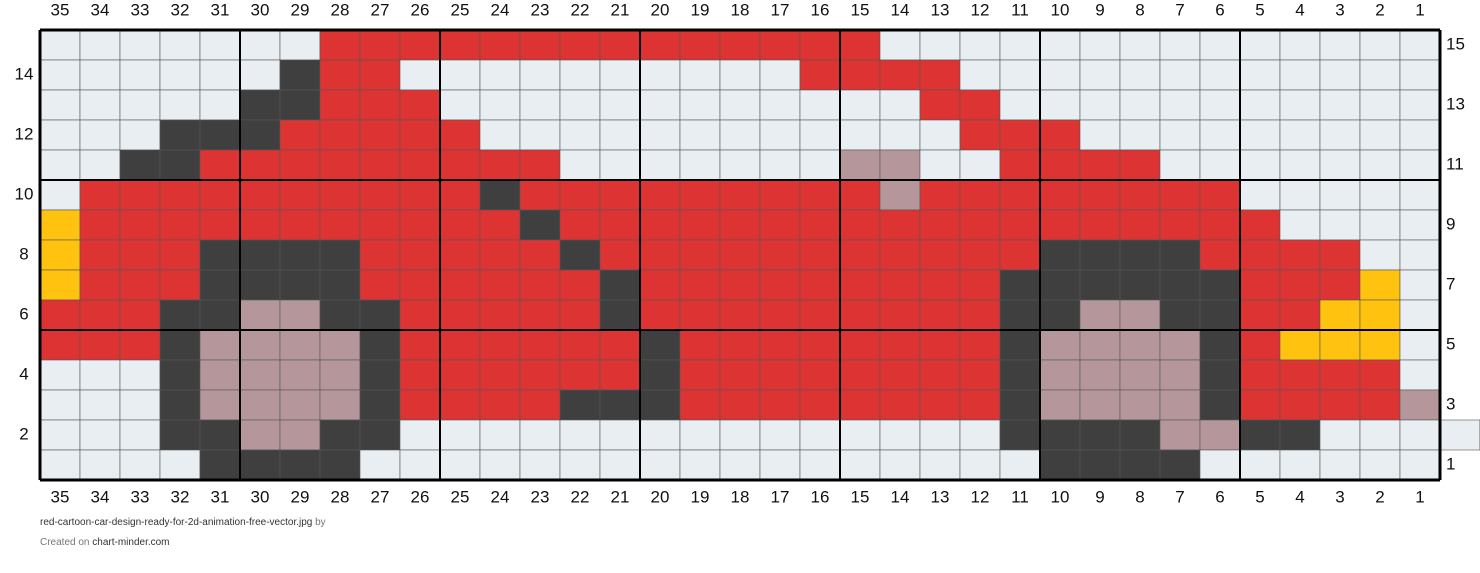 The height and width of the screenshot is (573, 1480). What do you see at coordinates (980, 496) in the screenshot?
I see `column-label: 12` at bounding box center [980, 496].